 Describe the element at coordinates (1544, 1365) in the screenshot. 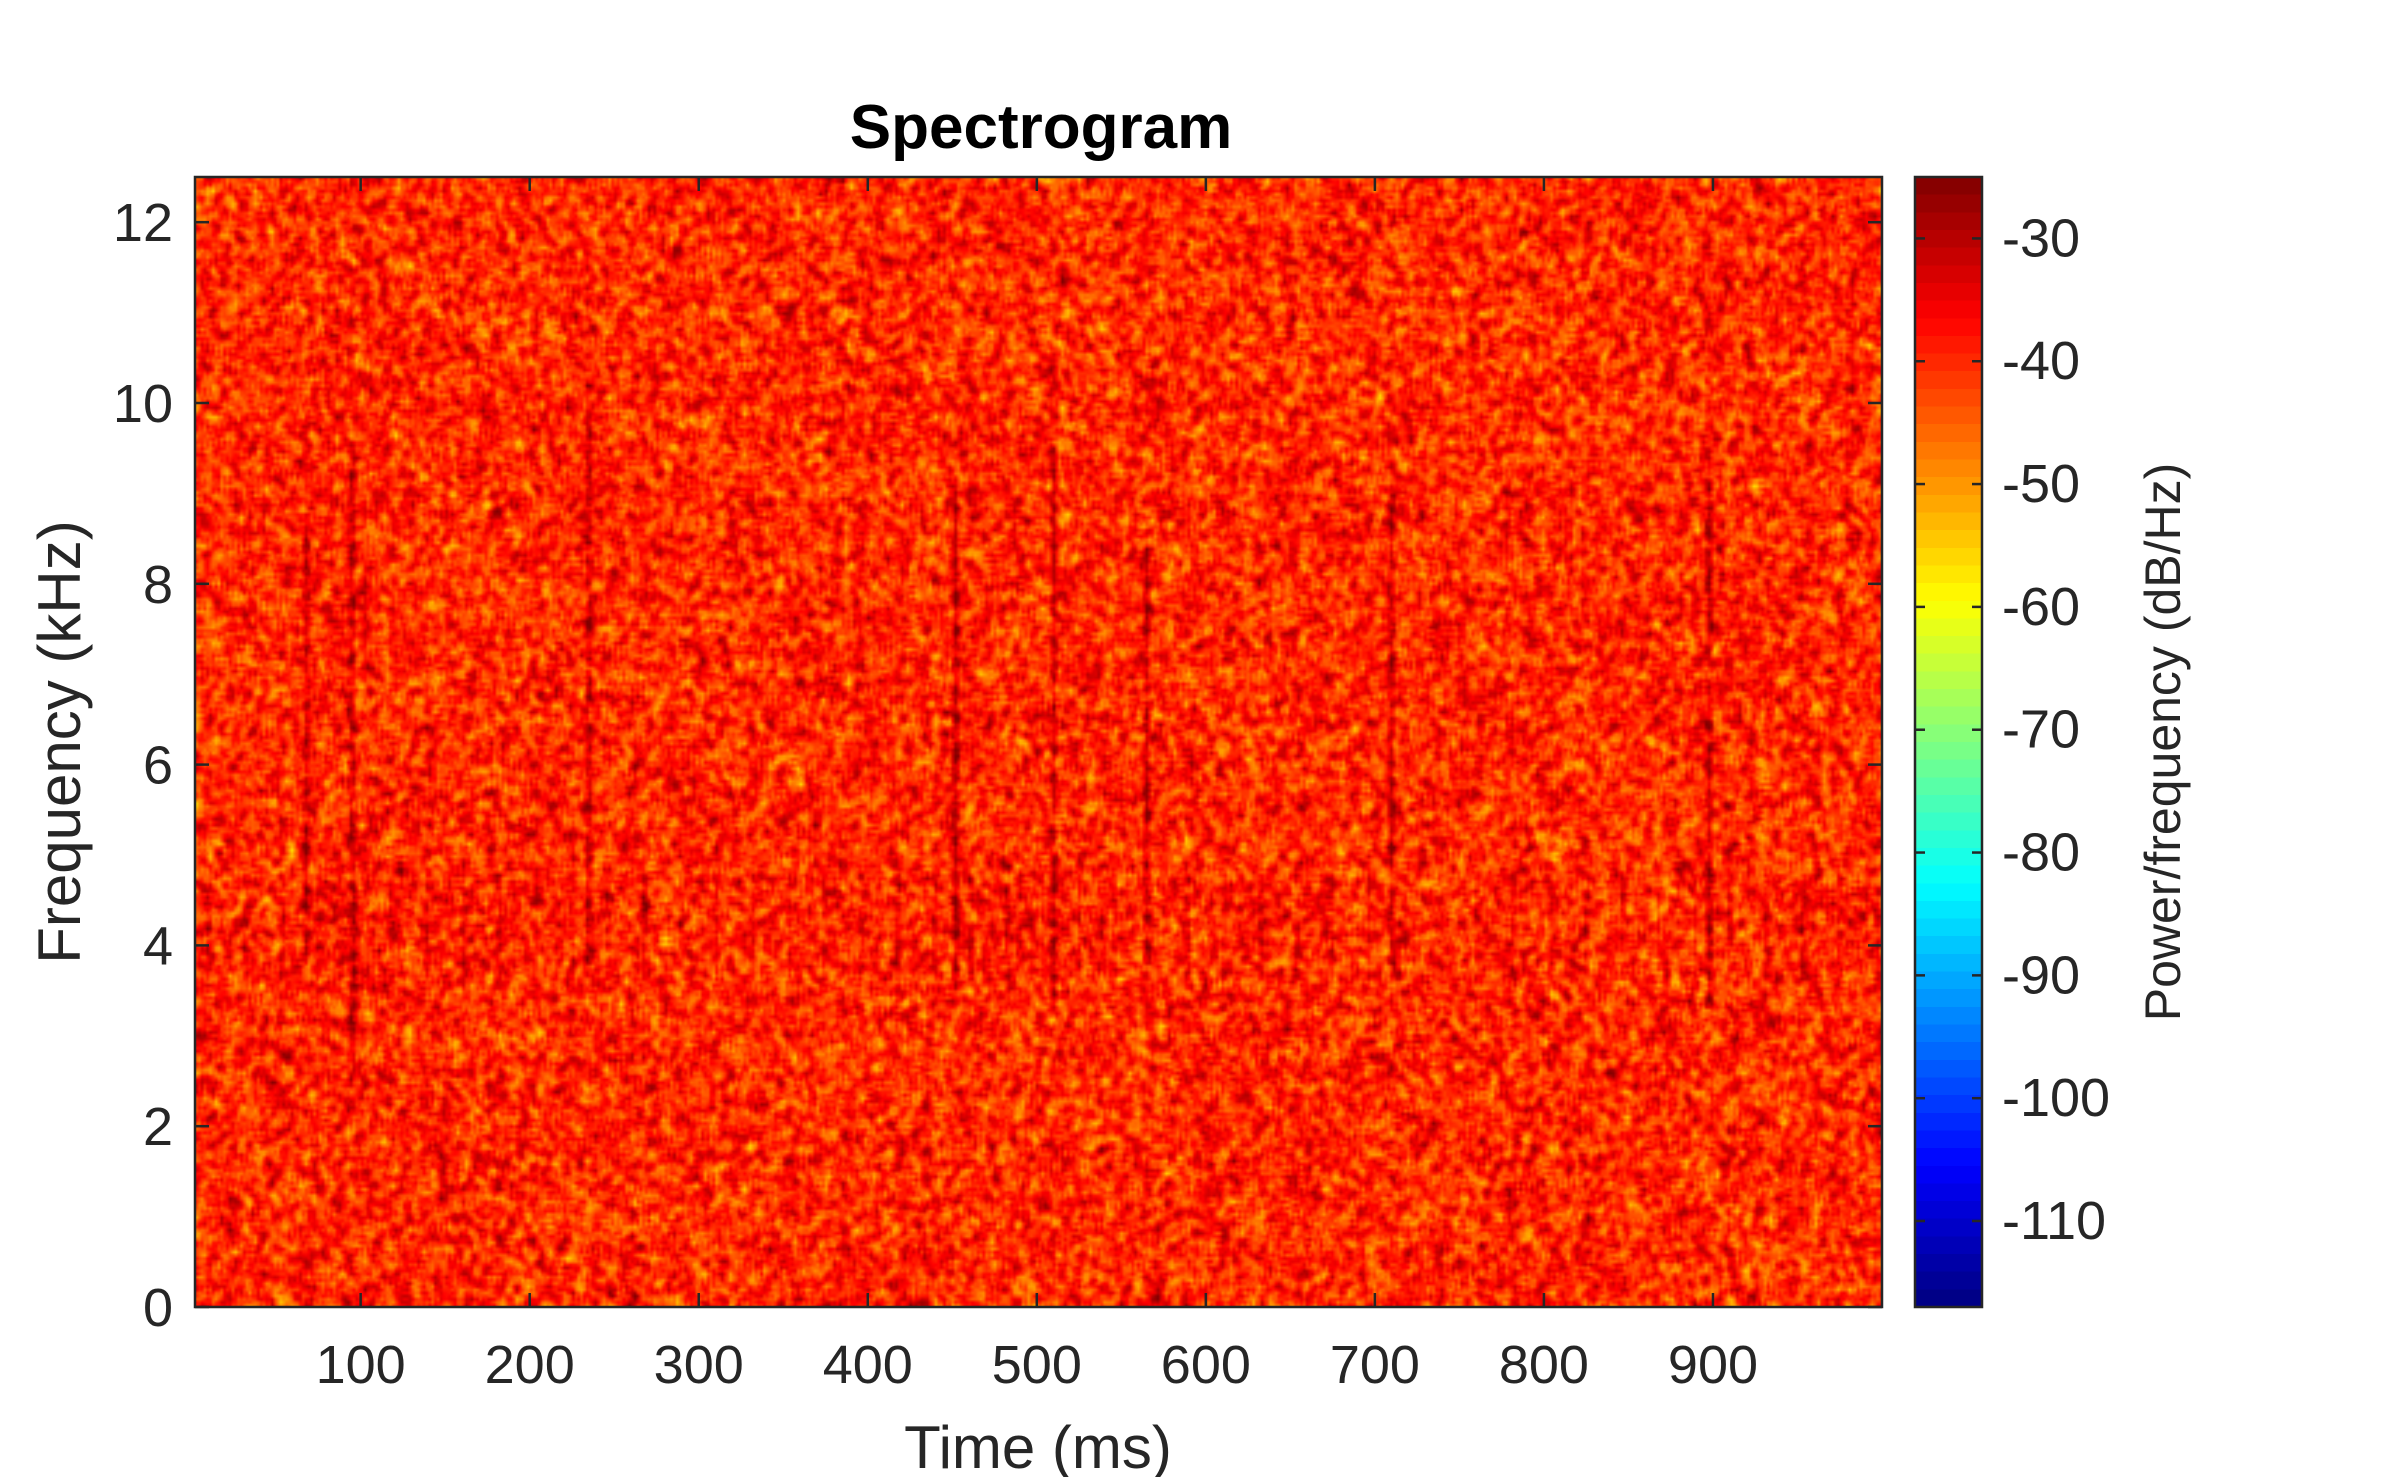

I see `x-tick-label: 800` at that location.